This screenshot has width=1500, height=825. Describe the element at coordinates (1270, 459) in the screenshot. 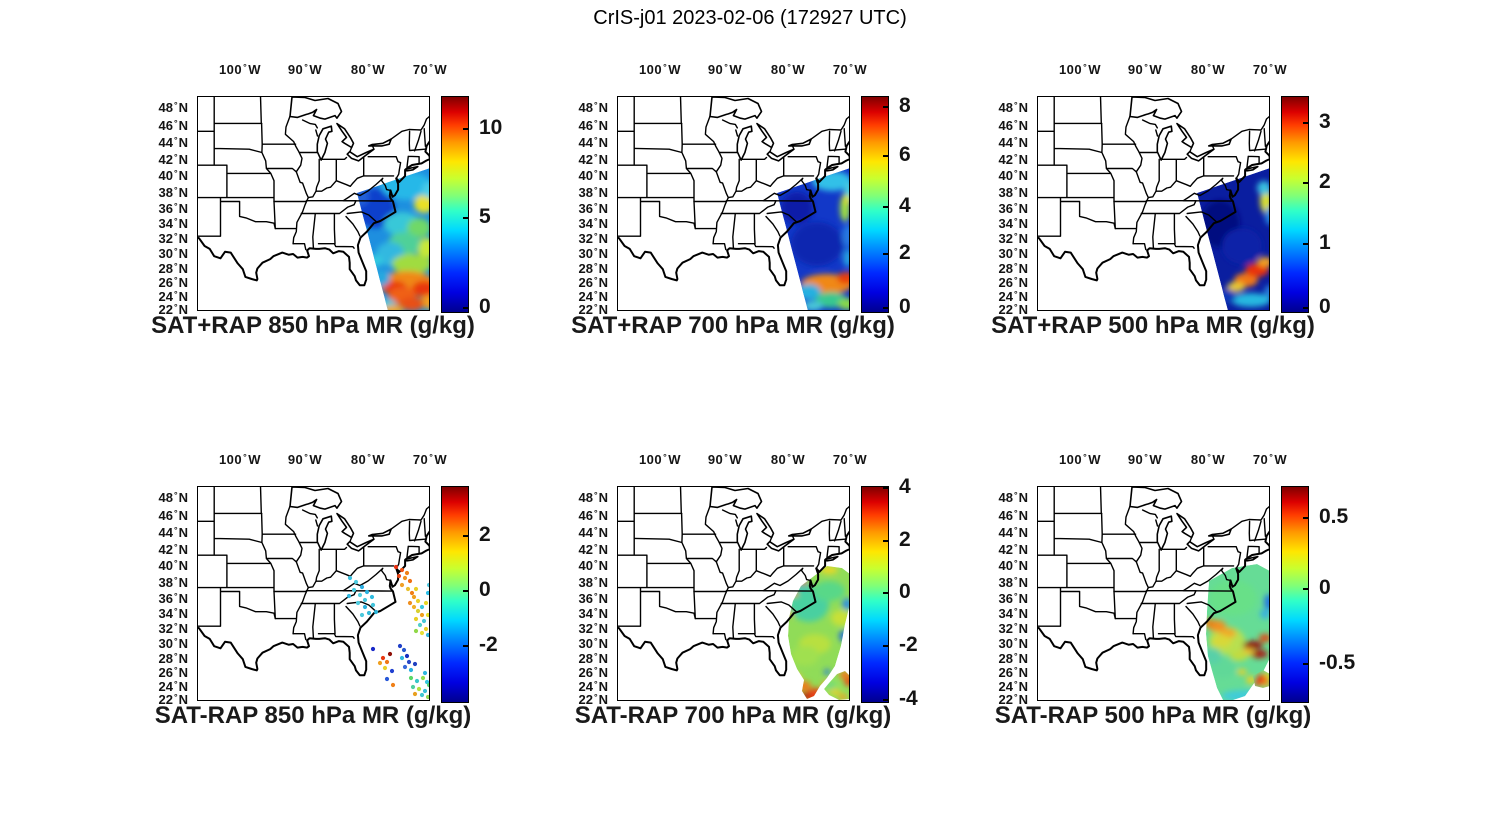

I see `lon-tick-label: 70°W` at that location.